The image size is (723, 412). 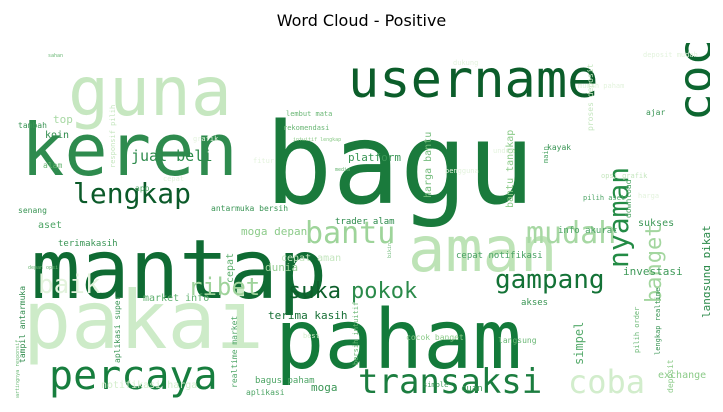 What do you see at coordinates (465, 63) in the screenshot?
I see `word-dukung: dukung` at bounding box center [465, 63].